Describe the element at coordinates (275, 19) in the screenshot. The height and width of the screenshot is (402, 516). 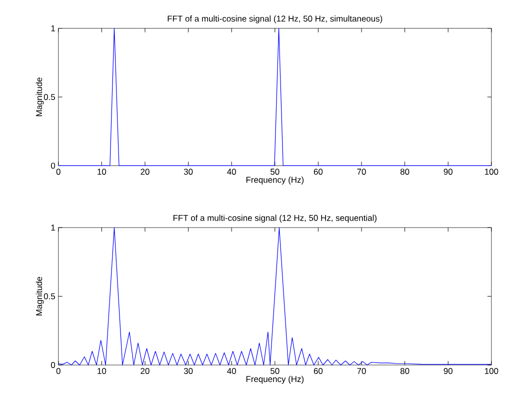
I see `chart-title: FFT of a multi-cosine signal (12 Hz, 50 Hz, simultaneous)` at that location.